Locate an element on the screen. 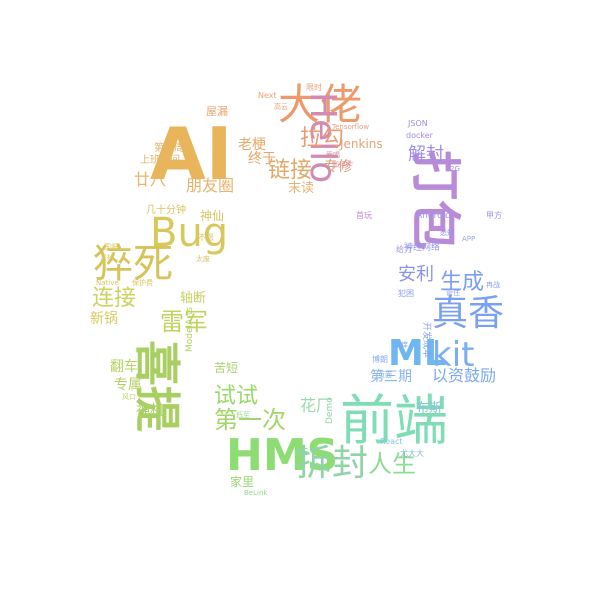 The image size is (600, 600). word-pengyouquan: 朋友圈 is located at coordinates (210, 185).